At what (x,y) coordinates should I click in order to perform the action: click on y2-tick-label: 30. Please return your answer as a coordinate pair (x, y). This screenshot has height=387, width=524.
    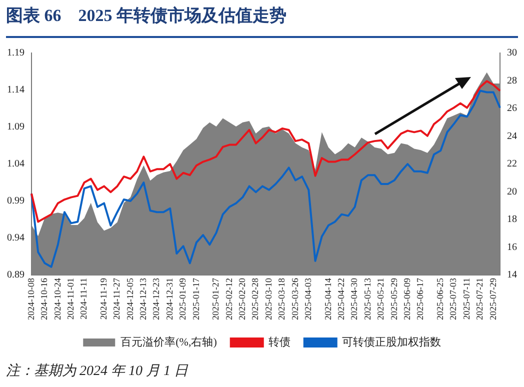
    Looking at the image, I should click on (512, 53).